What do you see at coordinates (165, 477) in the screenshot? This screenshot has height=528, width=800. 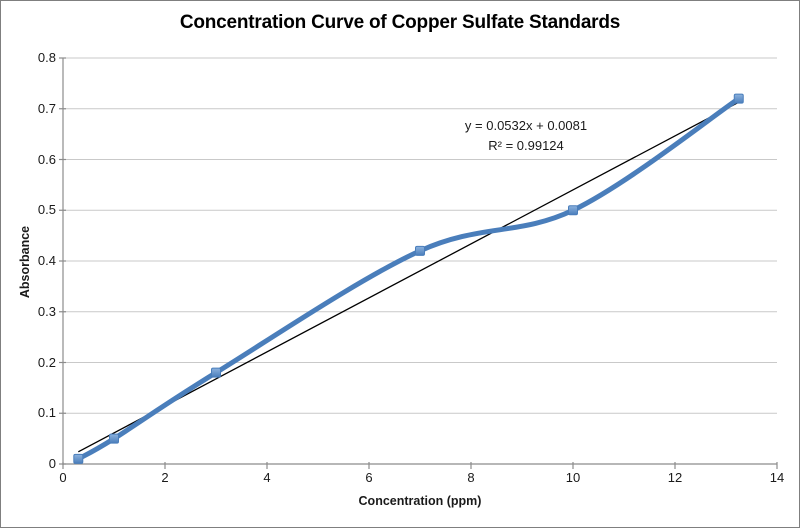 I see `x-tick-label: 2` at bounding box center [165, 477].